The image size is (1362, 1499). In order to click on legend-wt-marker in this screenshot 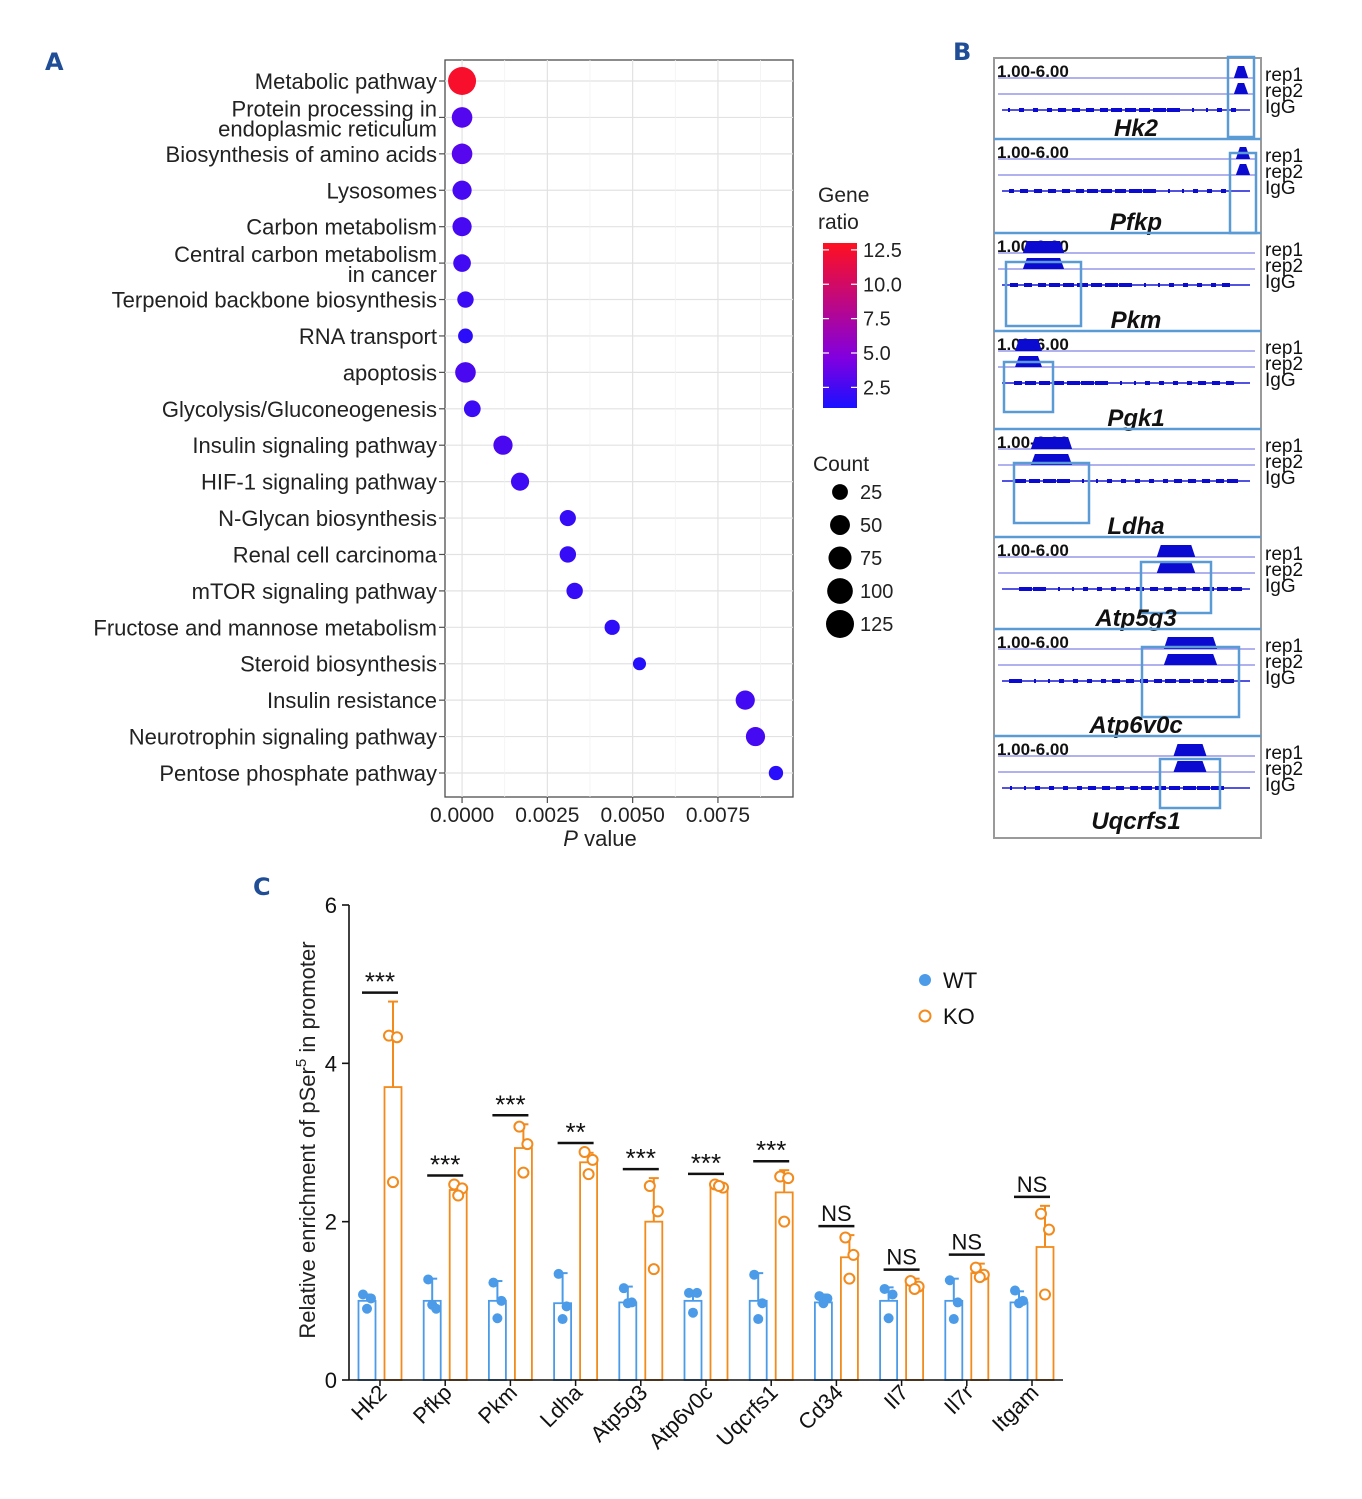, I will do `click(925, 980)`.